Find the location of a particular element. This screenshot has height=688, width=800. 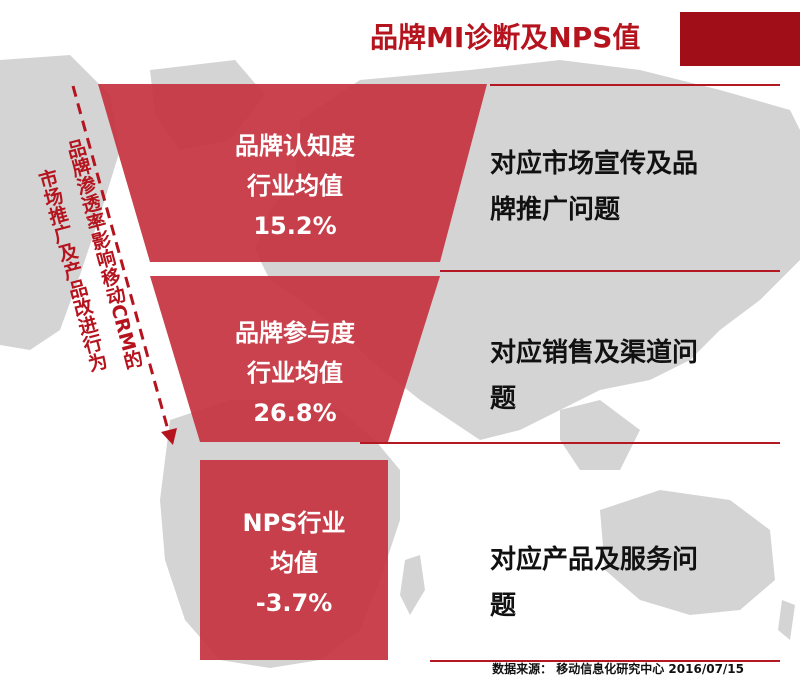

australia-shape is located at coordinates (687, 552).